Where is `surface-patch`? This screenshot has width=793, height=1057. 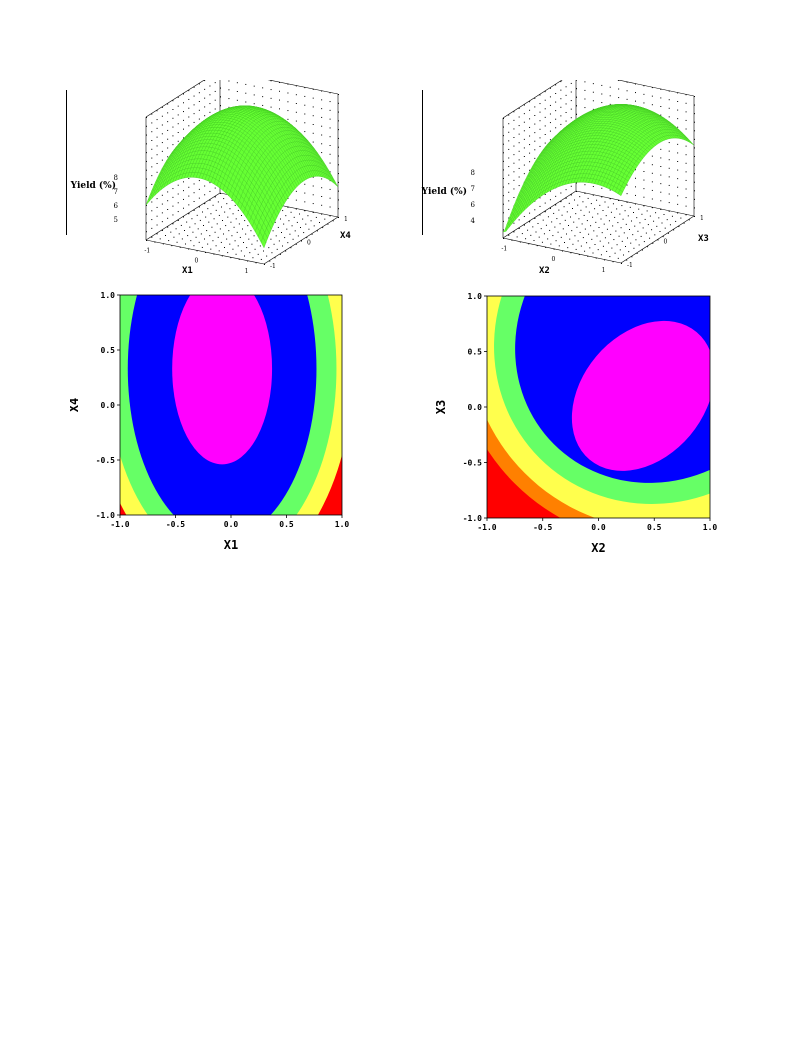
surface-patch is located at coordinates (148, 201).